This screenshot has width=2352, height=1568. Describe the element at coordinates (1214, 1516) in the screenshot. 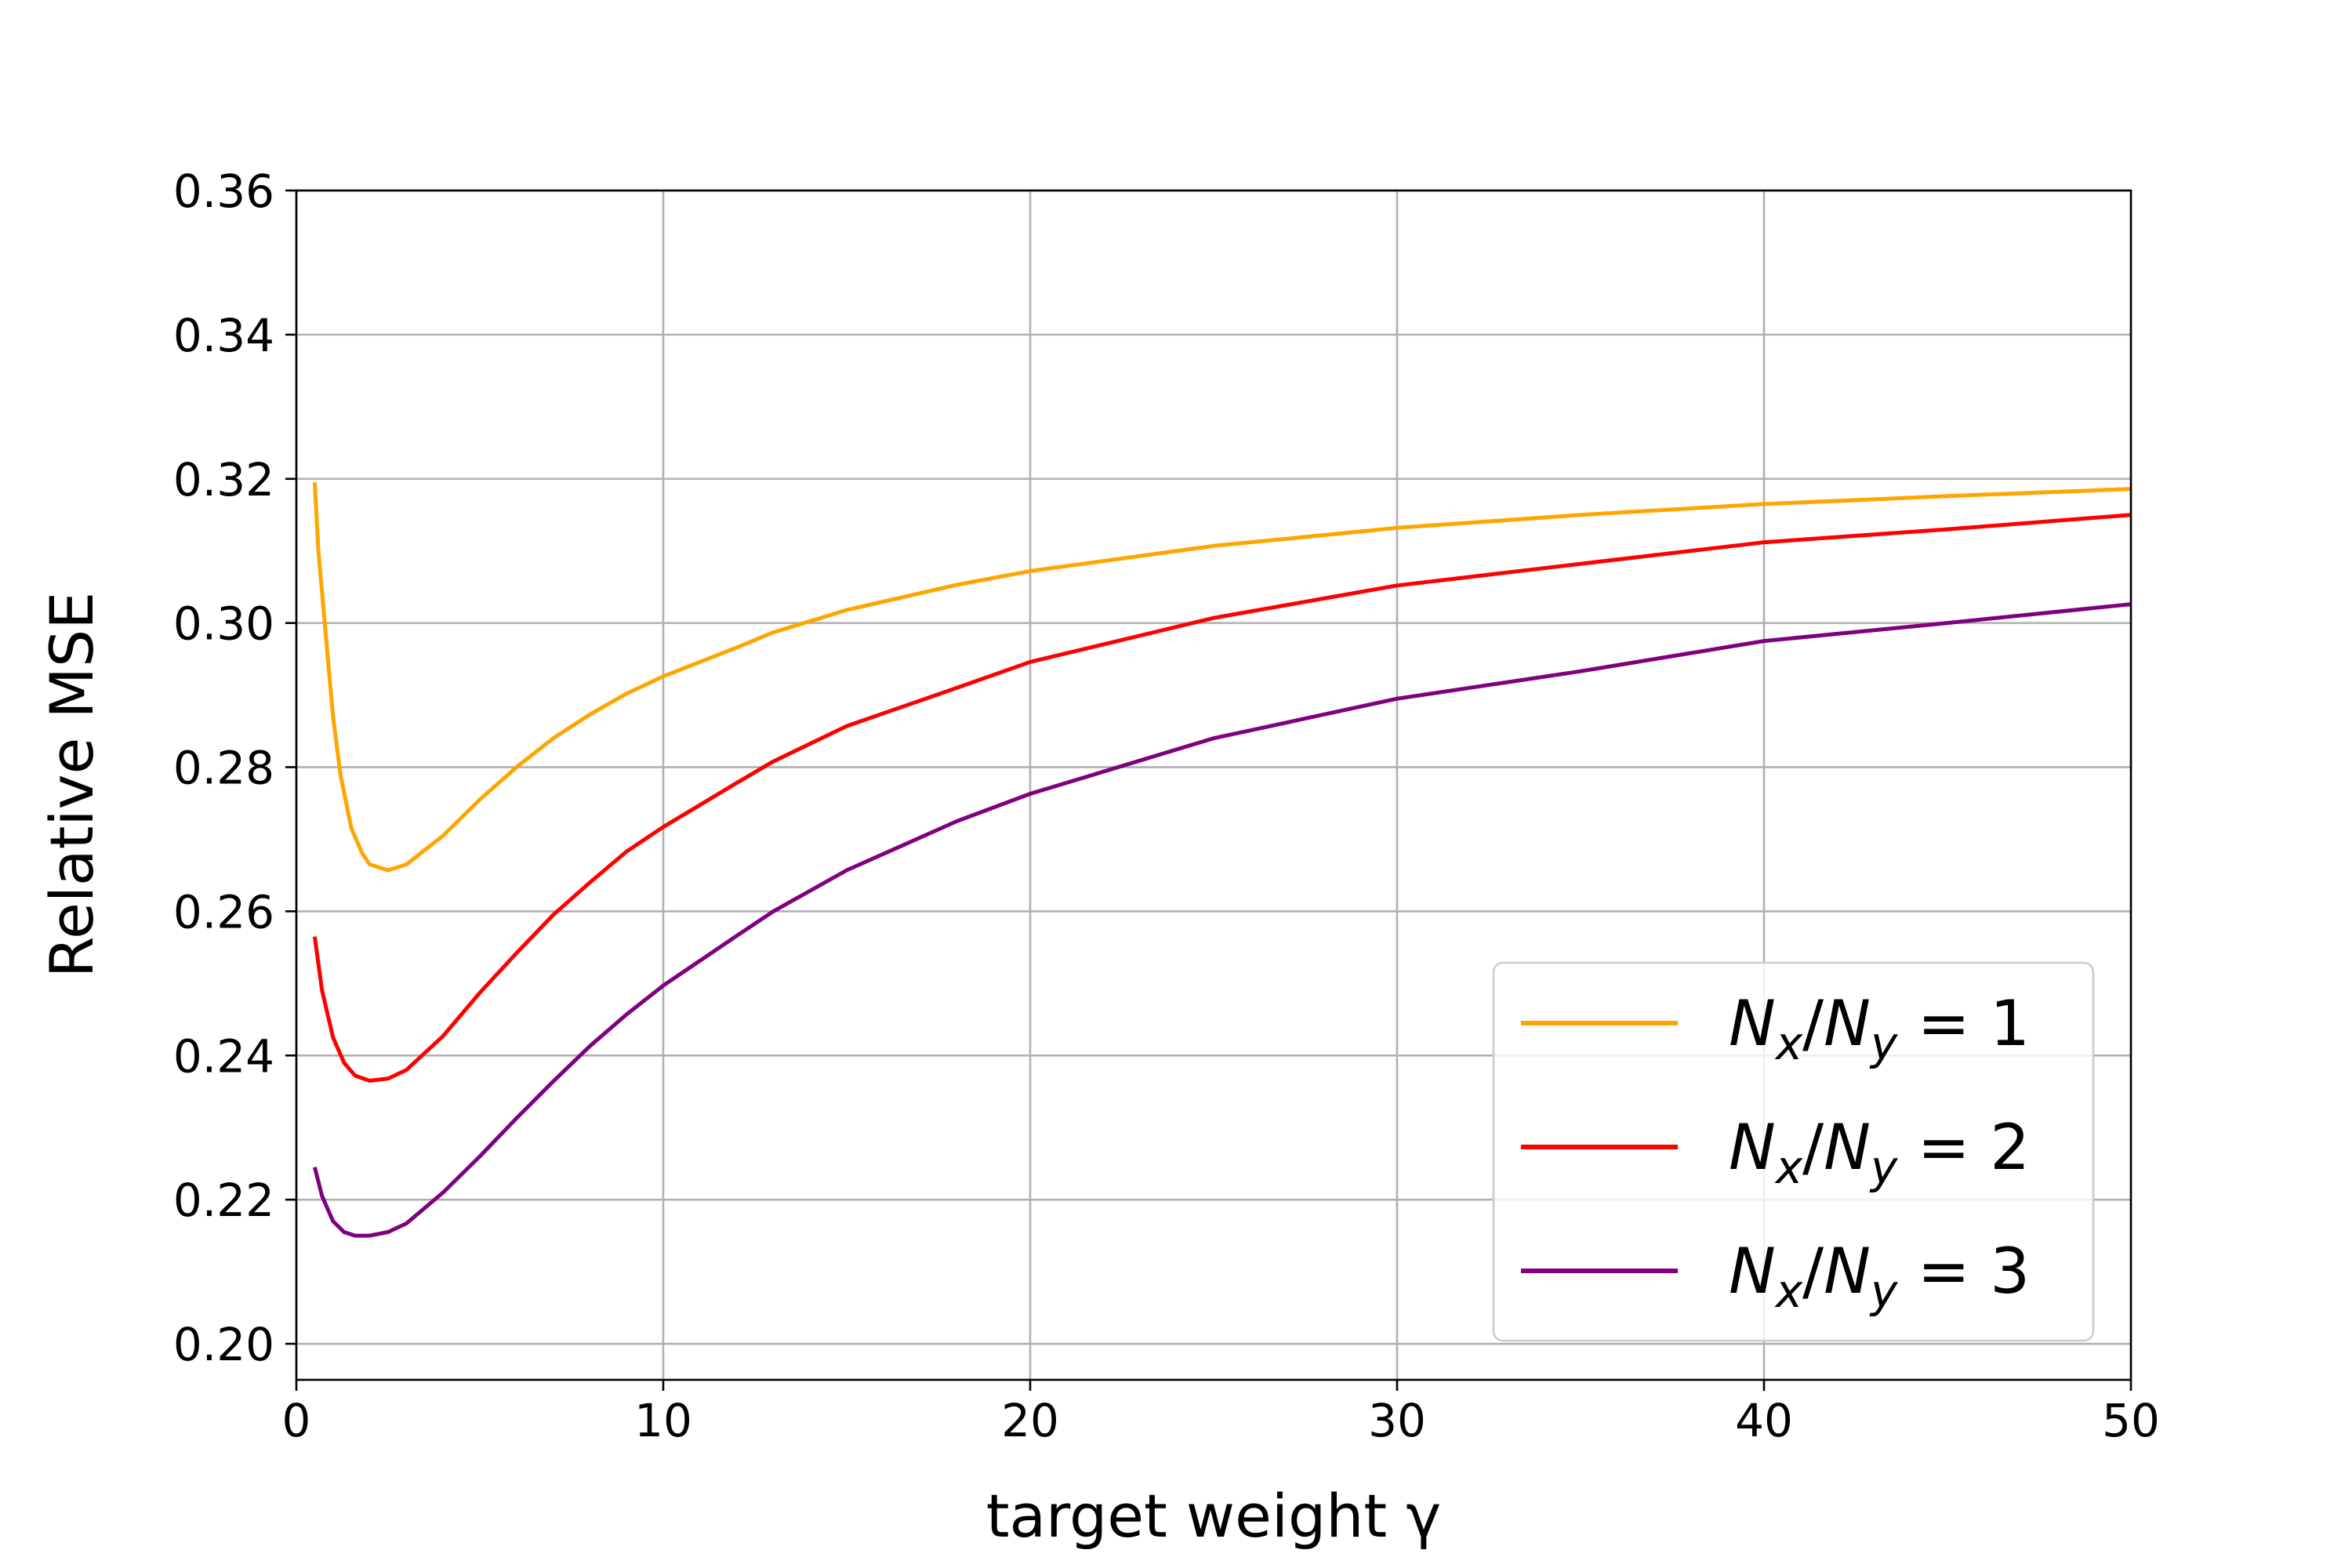

I see `x-axis-label: target weight γ` at that location.